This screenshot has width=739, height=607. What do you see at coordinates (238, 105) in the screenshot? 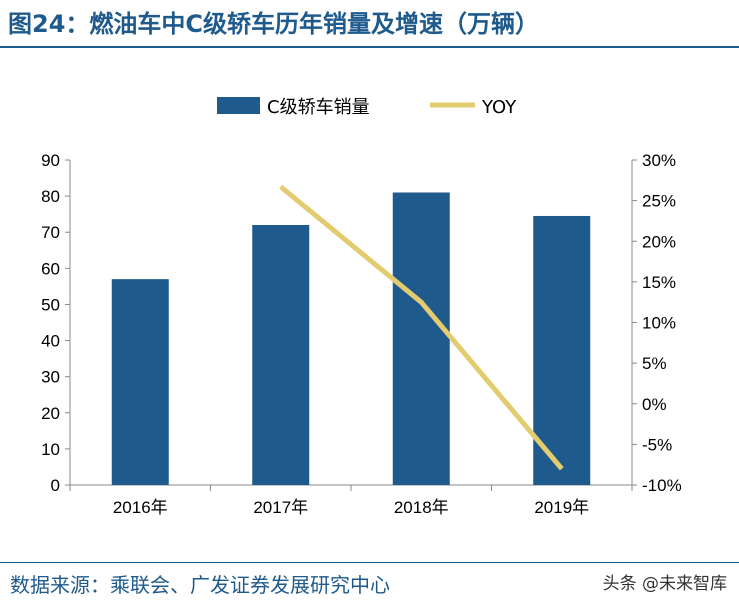
I see `legend-swatch-bar` at bounding box center [238, 105].